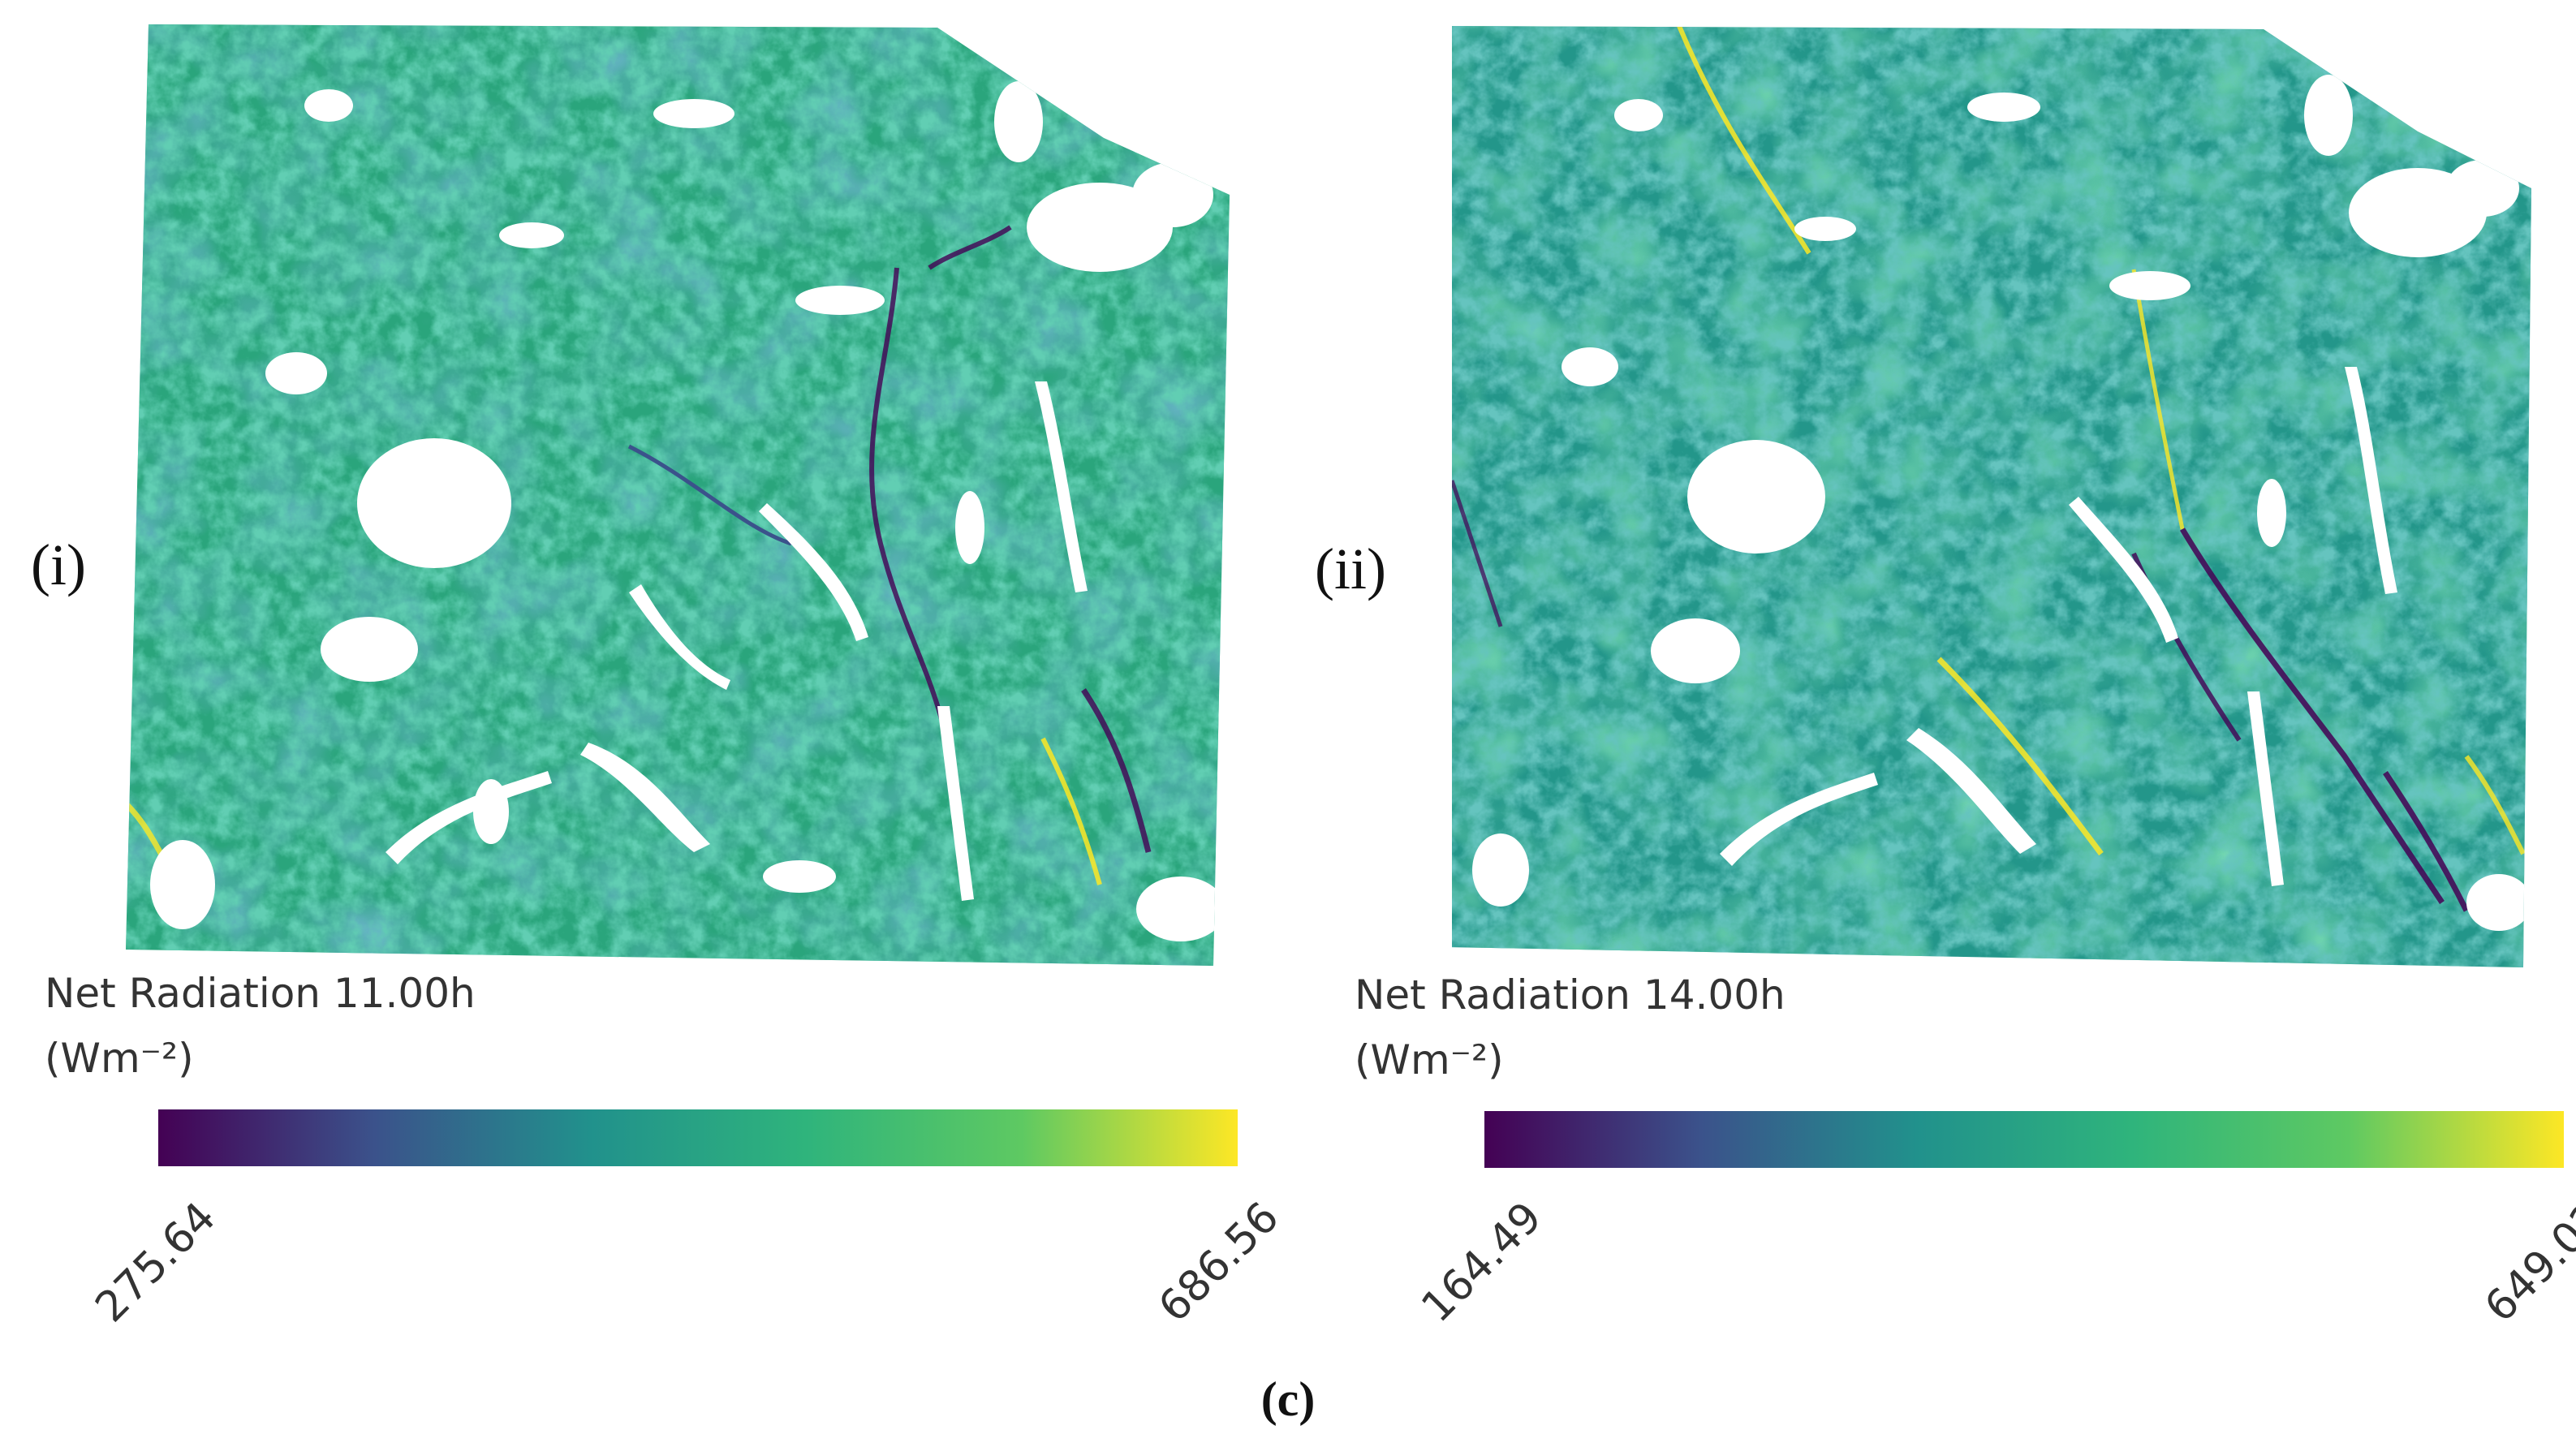 The width and height of the screenshot is (2576, 1443). Describe the element at coordinates (1351, 568) in the screenshot. I see `panel-label: (ii)` at that location.